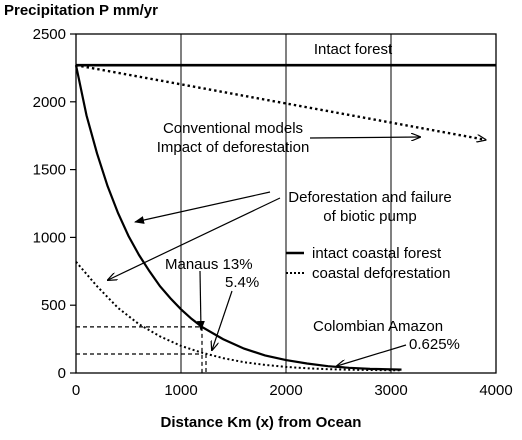 Image resolution: width=522 pixels, height=440 pixels. Describe the element at coordinates (495, 390) in the screenshot. I see `x-tick-label-4000: 4000` at that location.